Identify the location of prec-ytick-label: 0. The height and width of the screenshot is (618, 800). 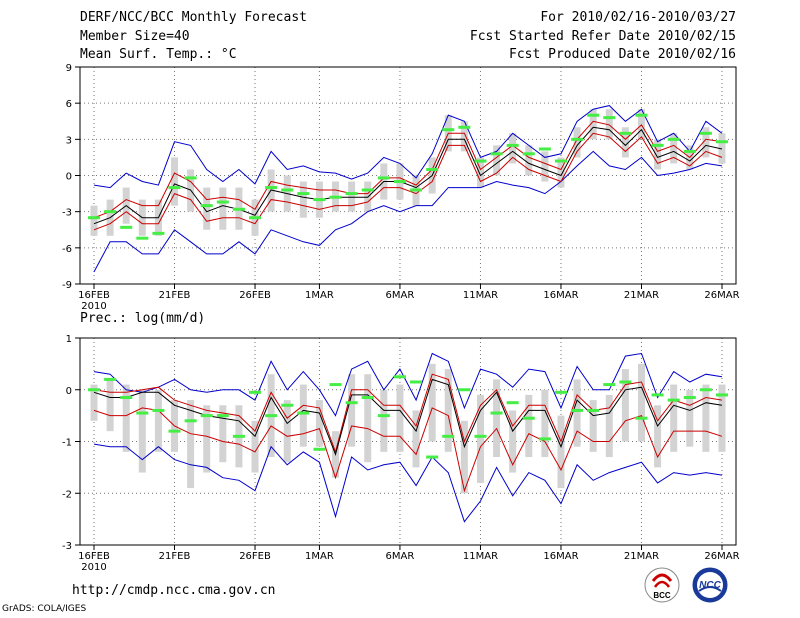
(69, 391).